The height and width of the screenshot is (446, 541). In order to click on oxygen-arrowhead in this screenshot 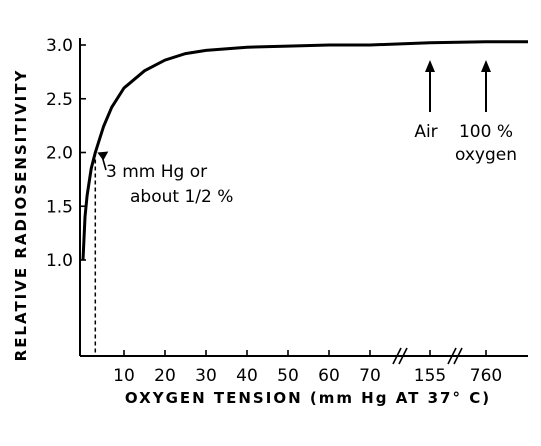, I will do `click(486, 66)`.